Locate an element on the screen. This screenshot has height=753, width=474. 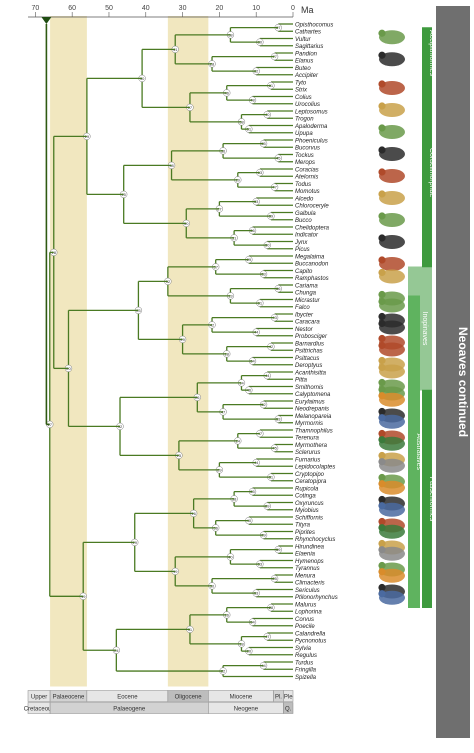
taxon-label: Calyptomena is located at coordinates (313, 395).